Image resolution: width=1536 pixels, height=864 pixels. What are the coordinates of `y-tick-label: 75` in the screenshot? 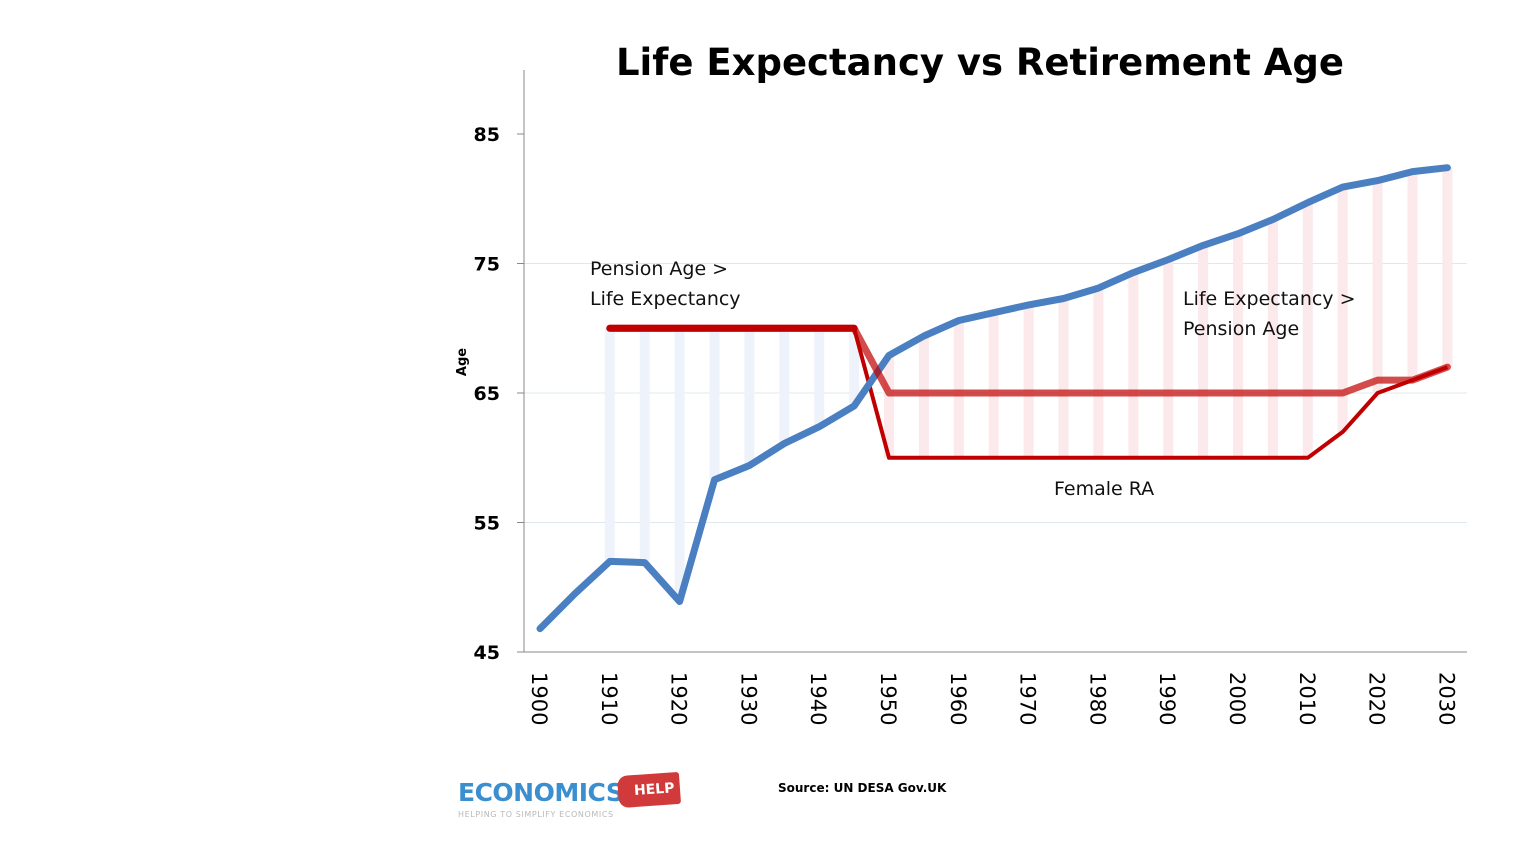 It's located at (487, 265).